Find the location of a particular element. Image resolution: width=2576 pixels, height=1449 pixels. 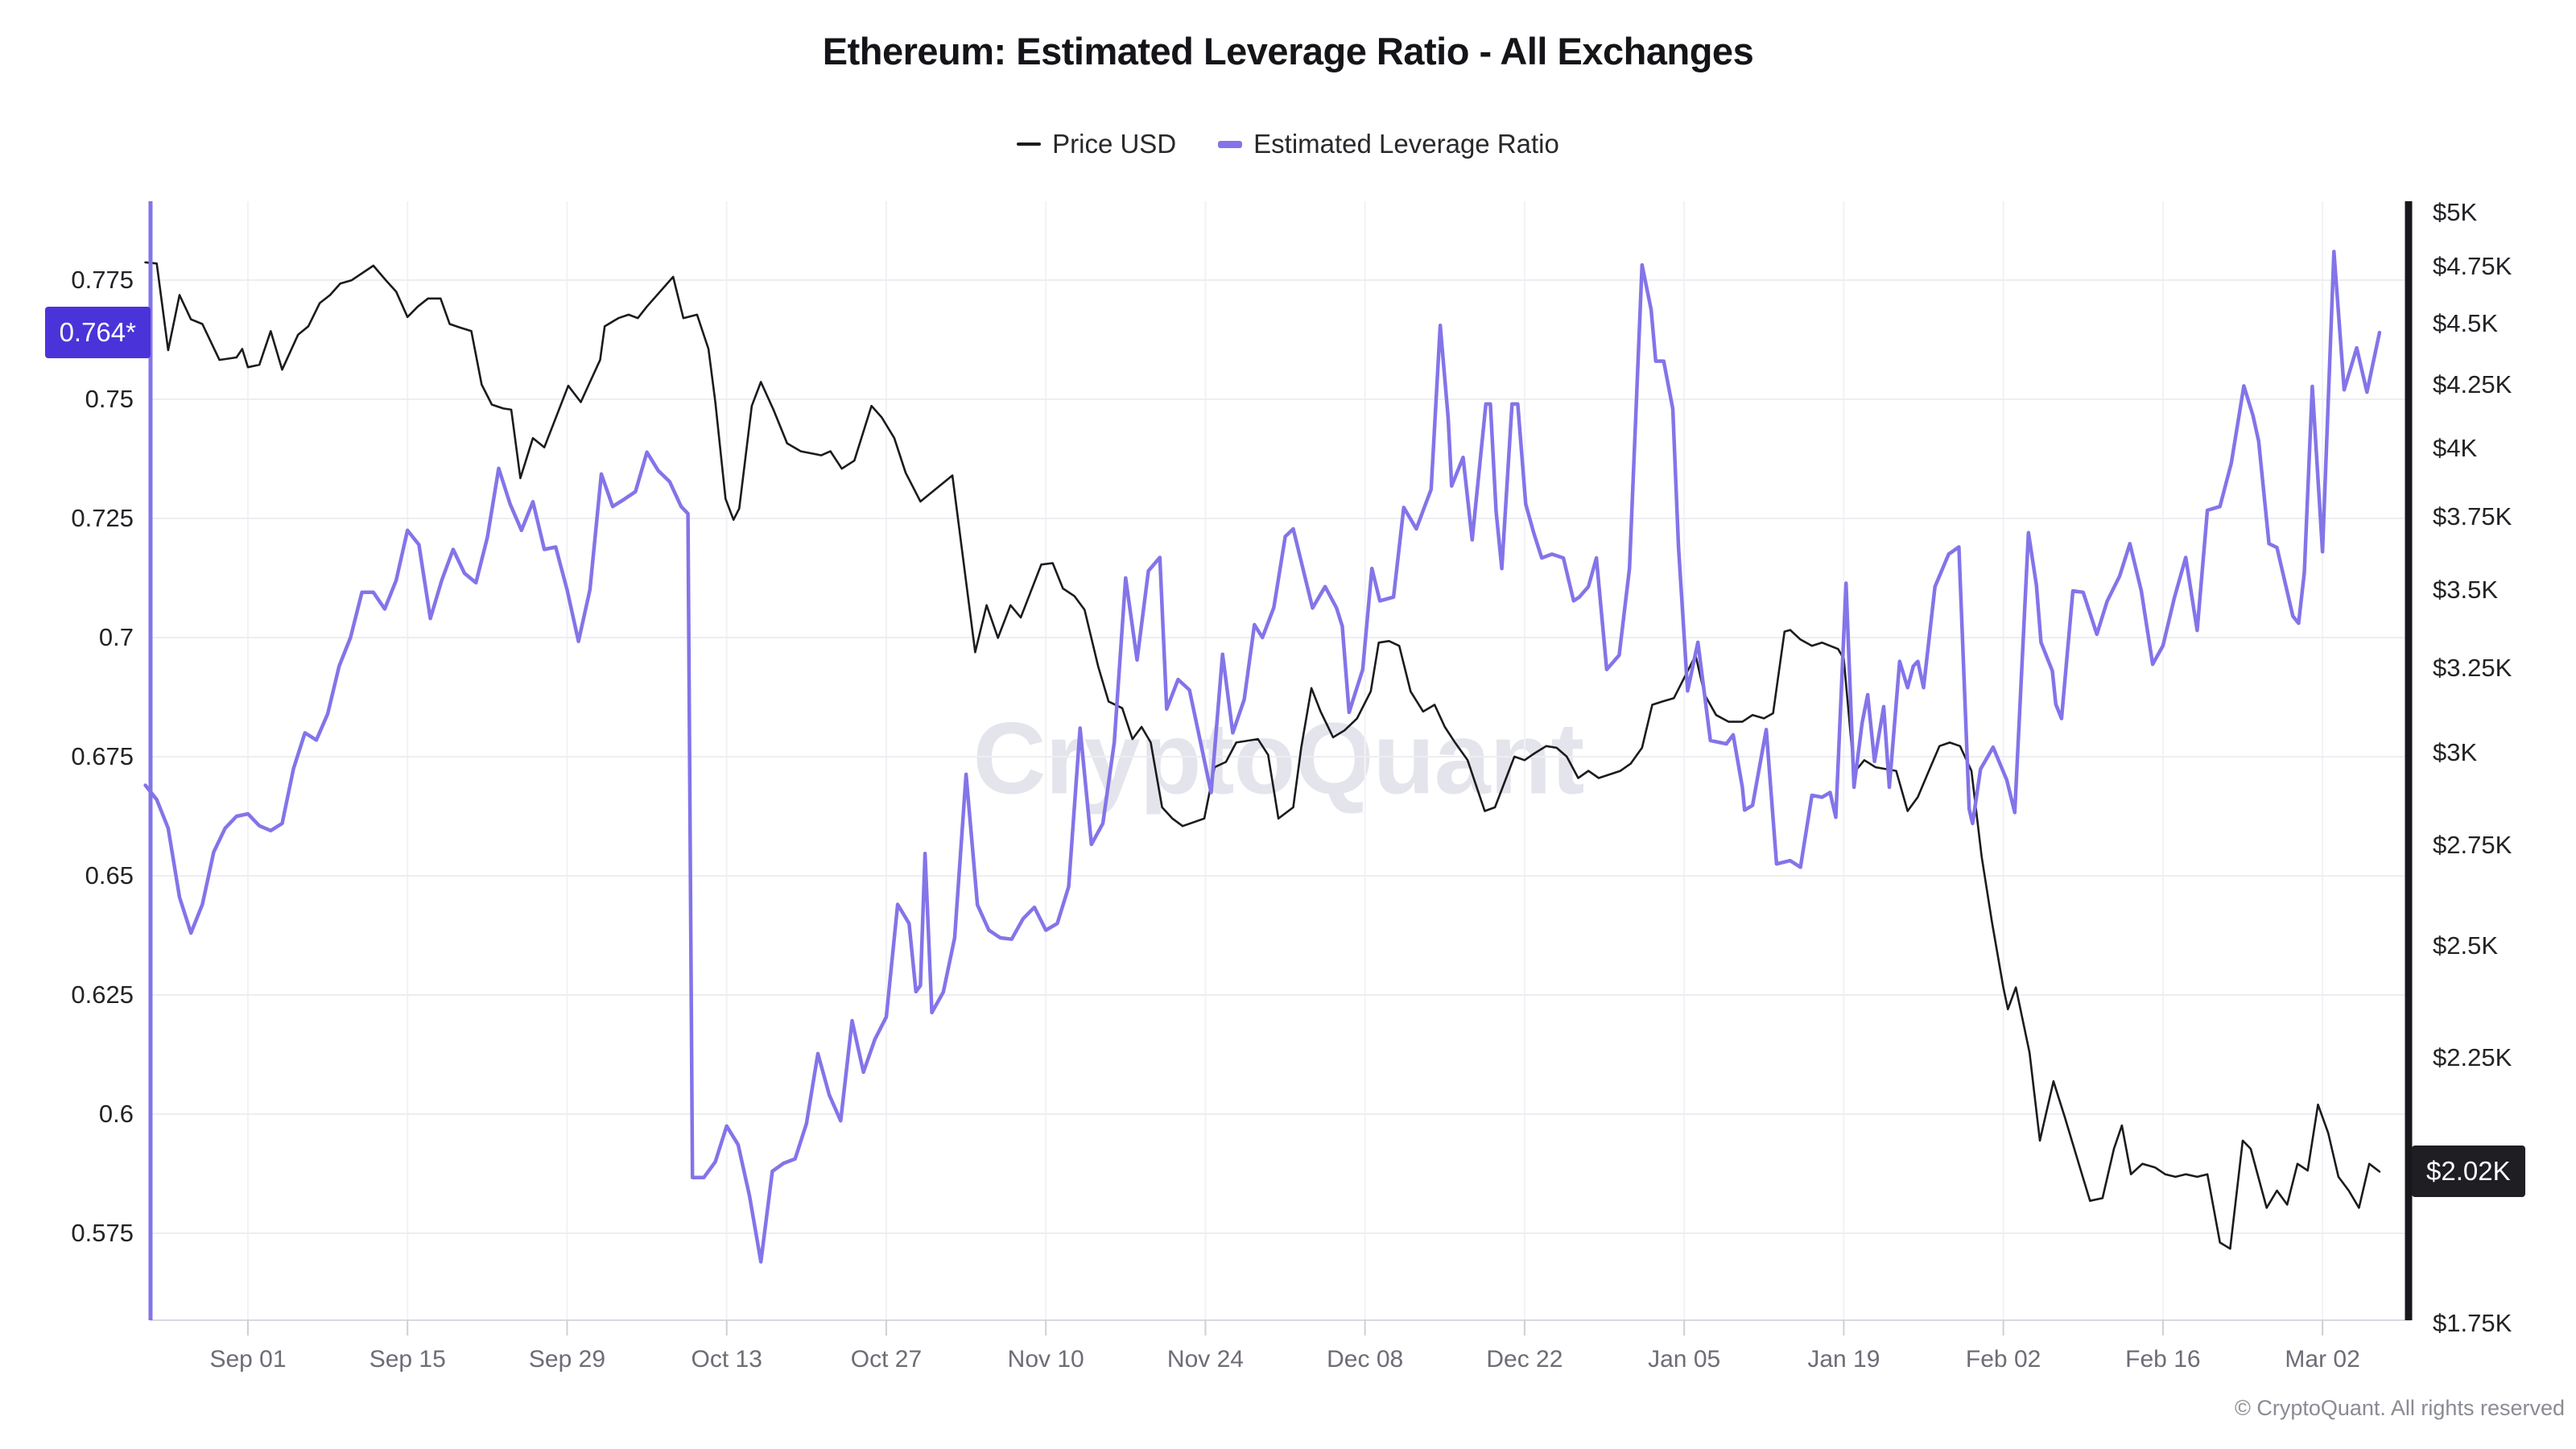

right-axis-tick-label: $3.75K is located at coordinates (2472, 516).